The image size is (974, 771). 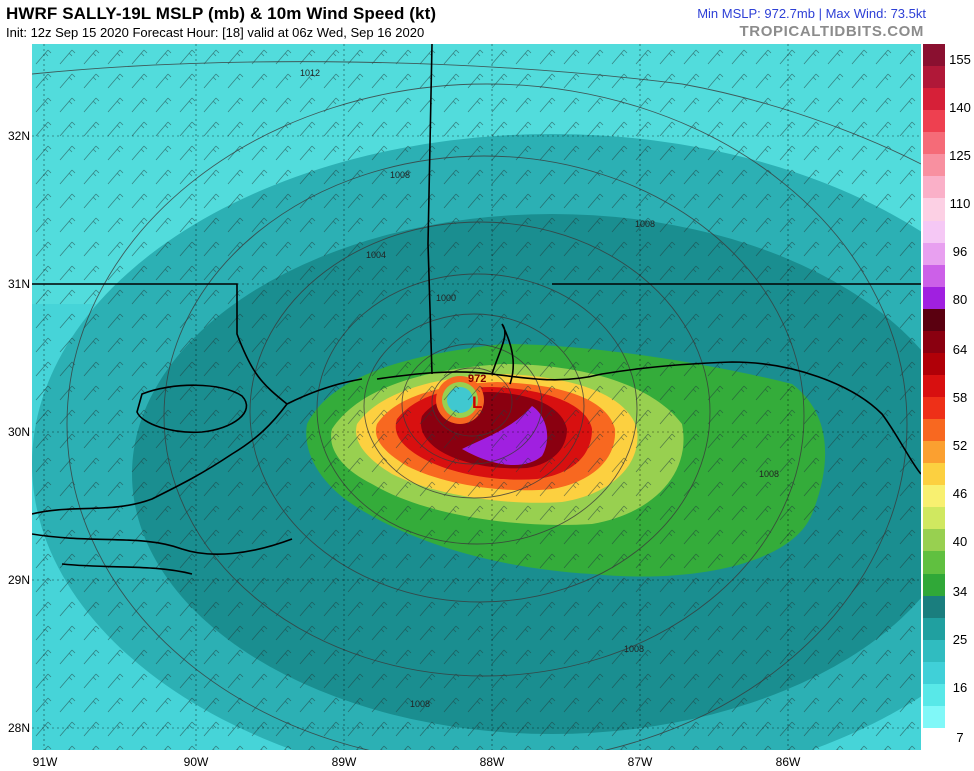 I want to click on lat-label-32n: 32N, so click(x=18, y=136).